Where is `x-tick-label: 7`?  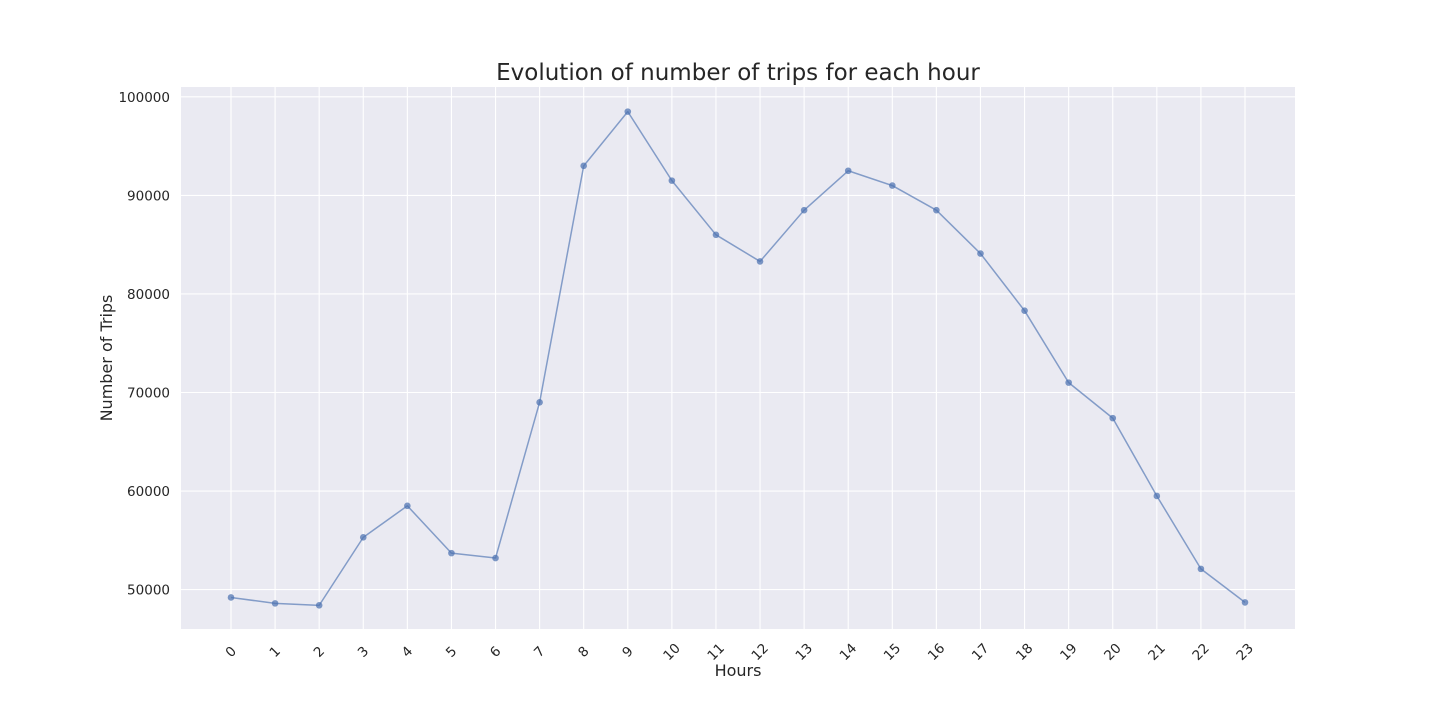 x-tick-label: 7 is located at coordinates (539, 651).